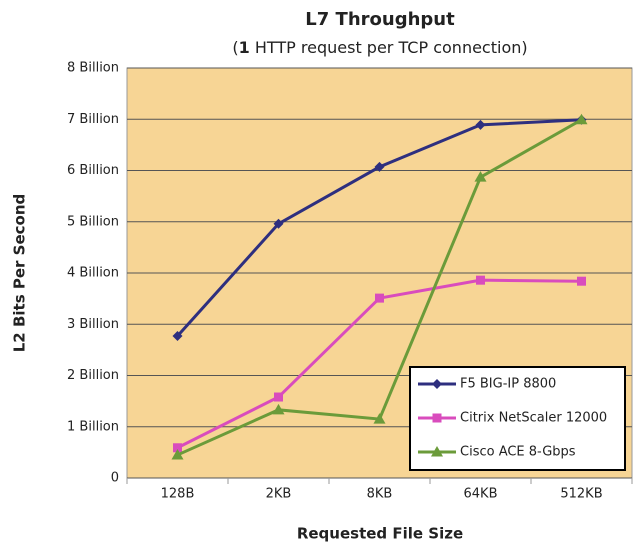  What do you see at coordinates (389, 47) in the screenshot?
I see `subtitle-part: HTTP request per TCP connection)` at bounding box center [389, 47].